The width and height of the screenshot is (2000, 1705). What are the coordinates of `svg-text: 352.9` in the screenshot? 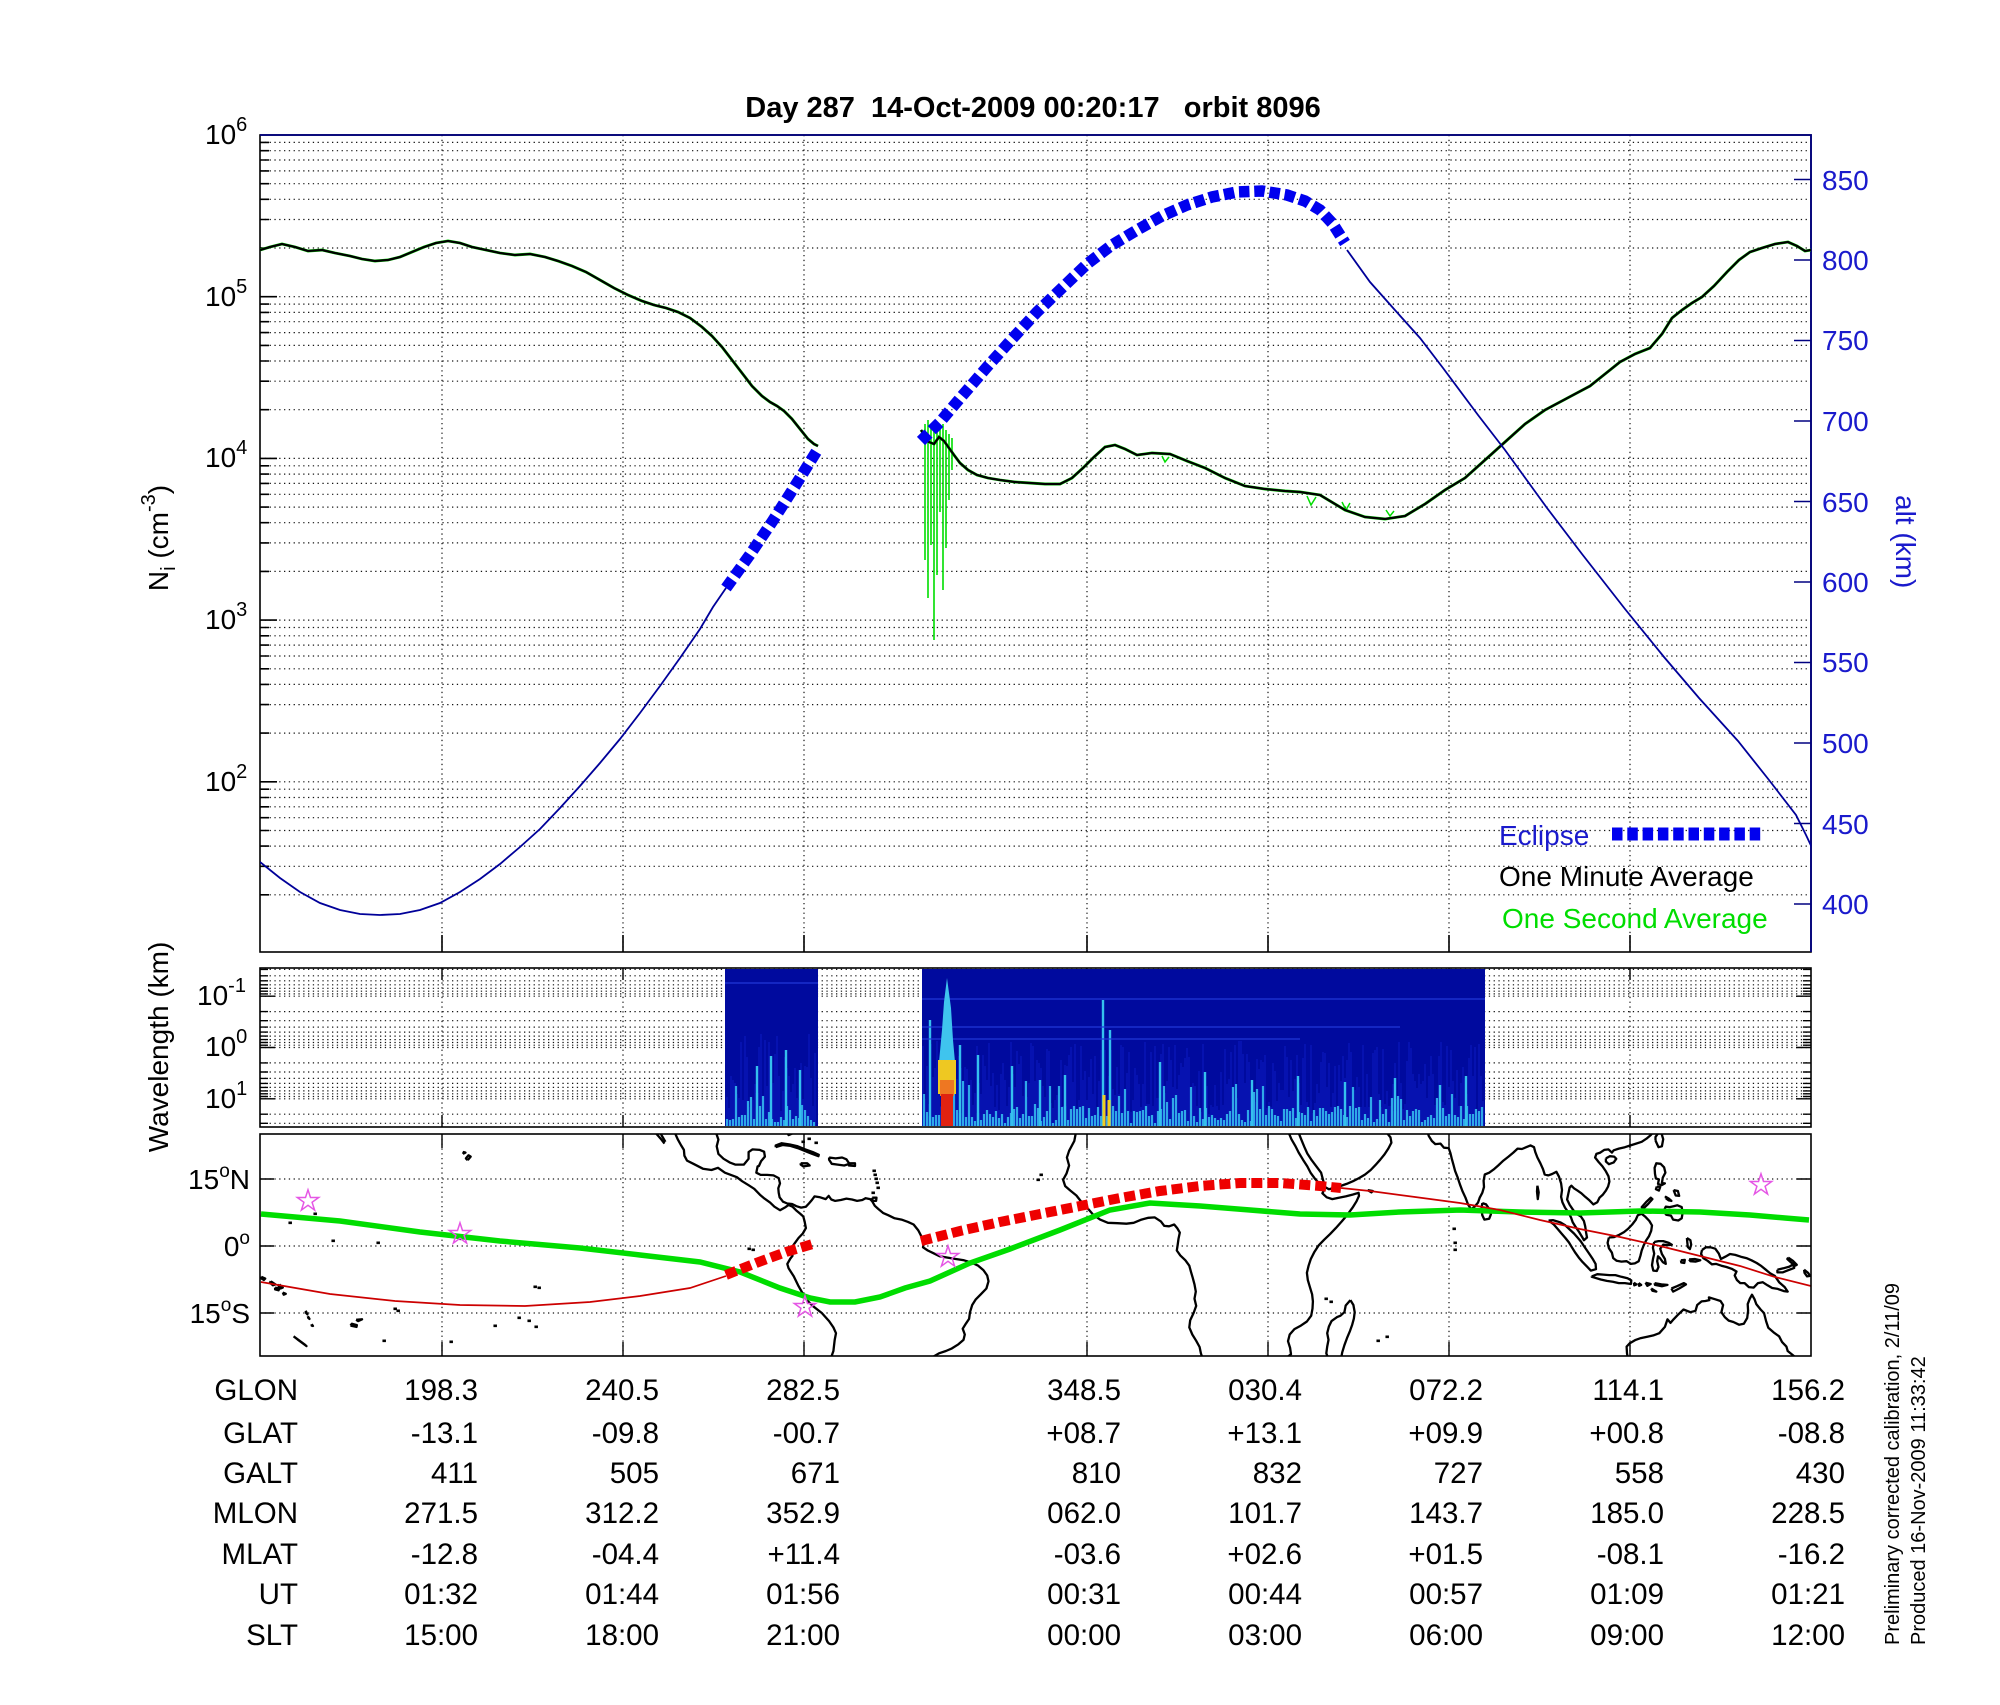 It's located at (803, 1513).